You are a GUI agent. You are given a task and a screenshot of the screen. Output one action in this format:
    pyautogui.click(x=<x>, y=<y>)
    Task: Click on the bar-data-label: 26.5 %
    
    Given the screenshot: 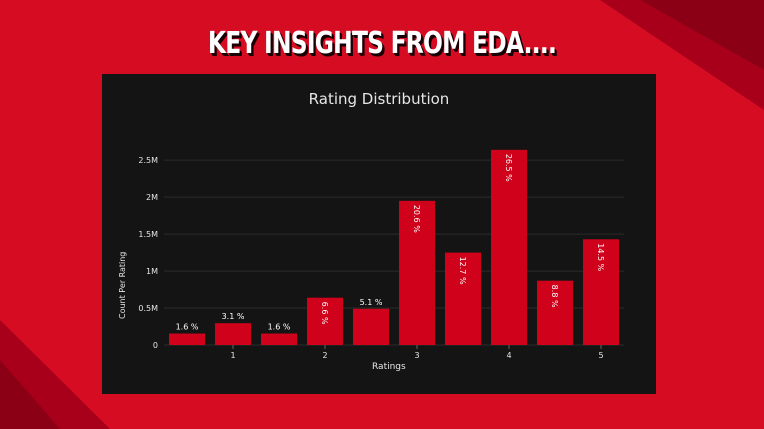 What is the action you would take?
    pyautogui.click(x=508, y=168)
    